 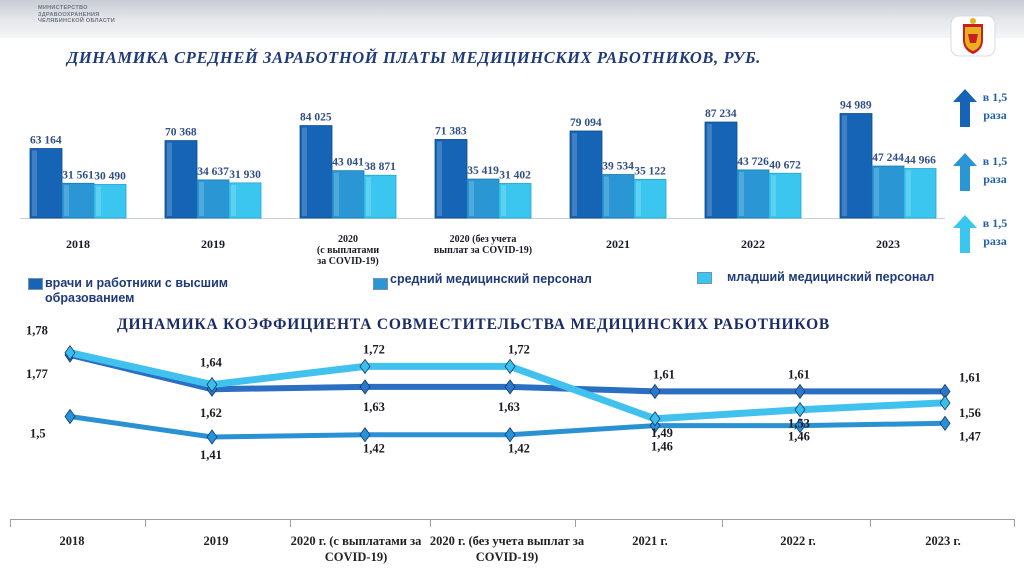 What do you see at coordinates (753, 244) in the screenshot?
I see `bar-category-label: 2022` at bounding box center [753, 244].